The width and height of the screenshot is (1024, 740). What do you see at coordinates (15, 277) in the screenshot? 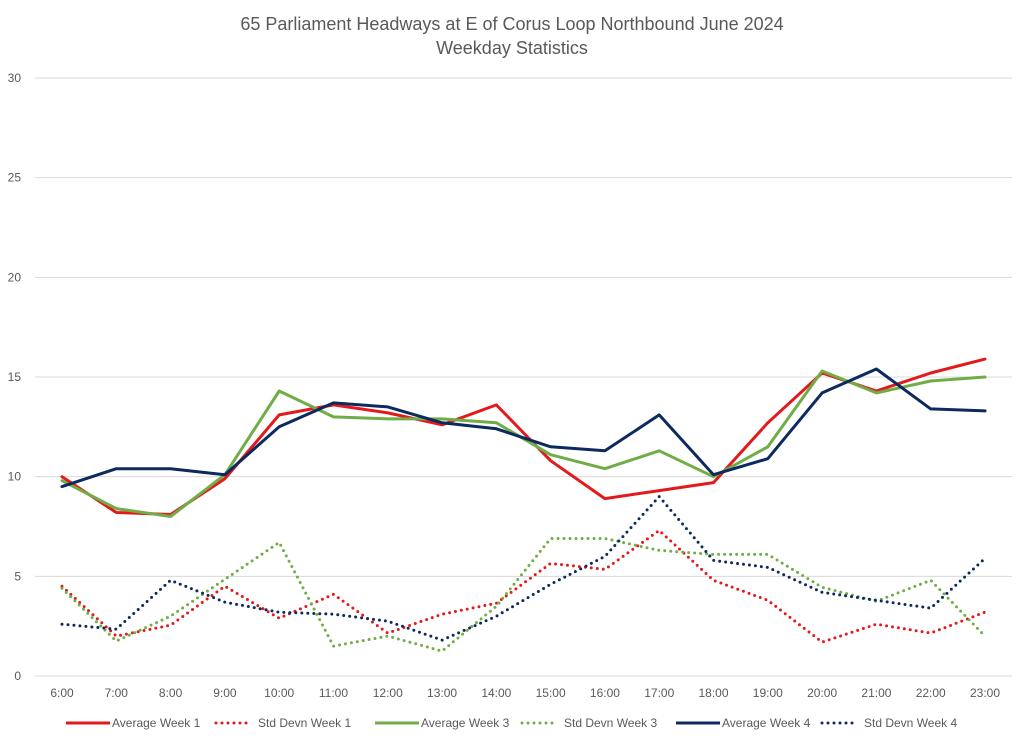
I see `y-tick-label: 20` at bounding box center [15, 277].